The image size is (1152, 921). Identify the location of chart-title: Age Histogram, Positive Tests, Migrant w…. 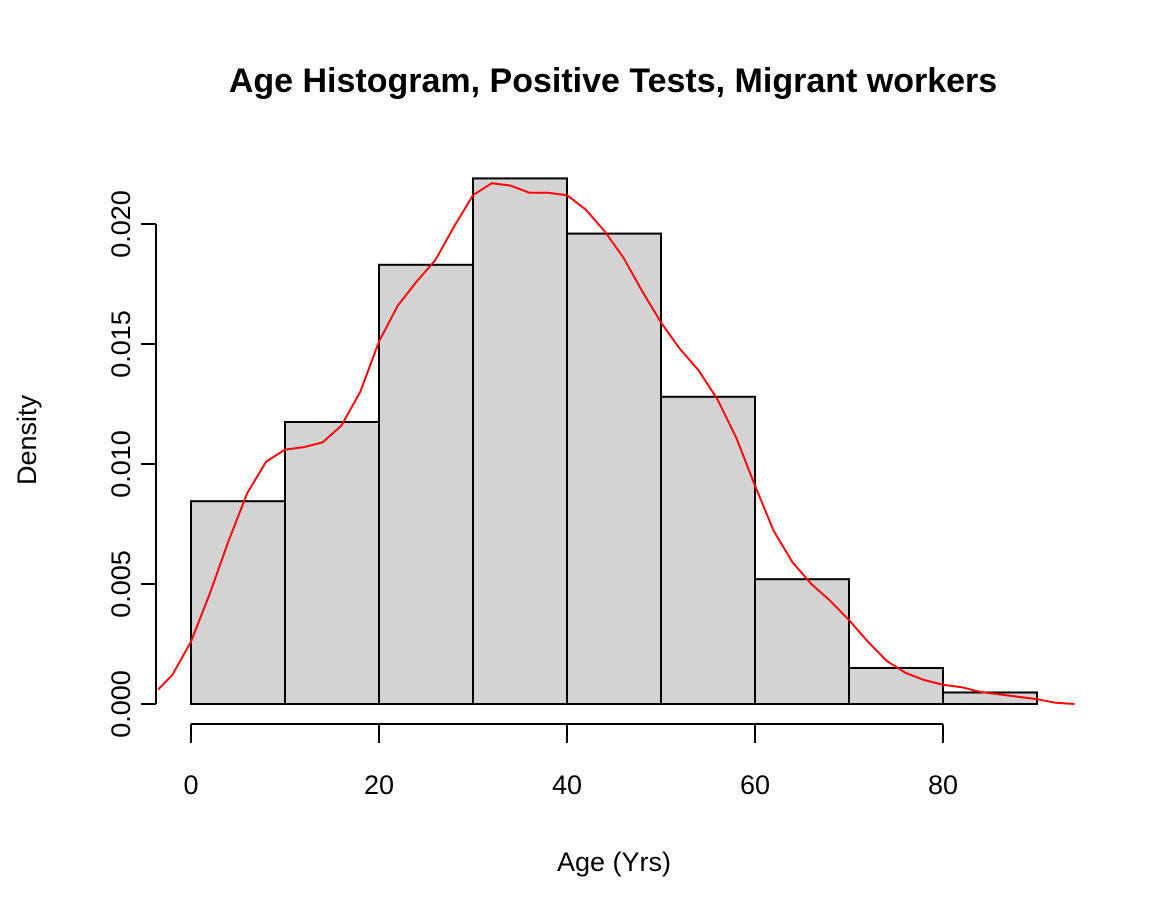
(613, 81).